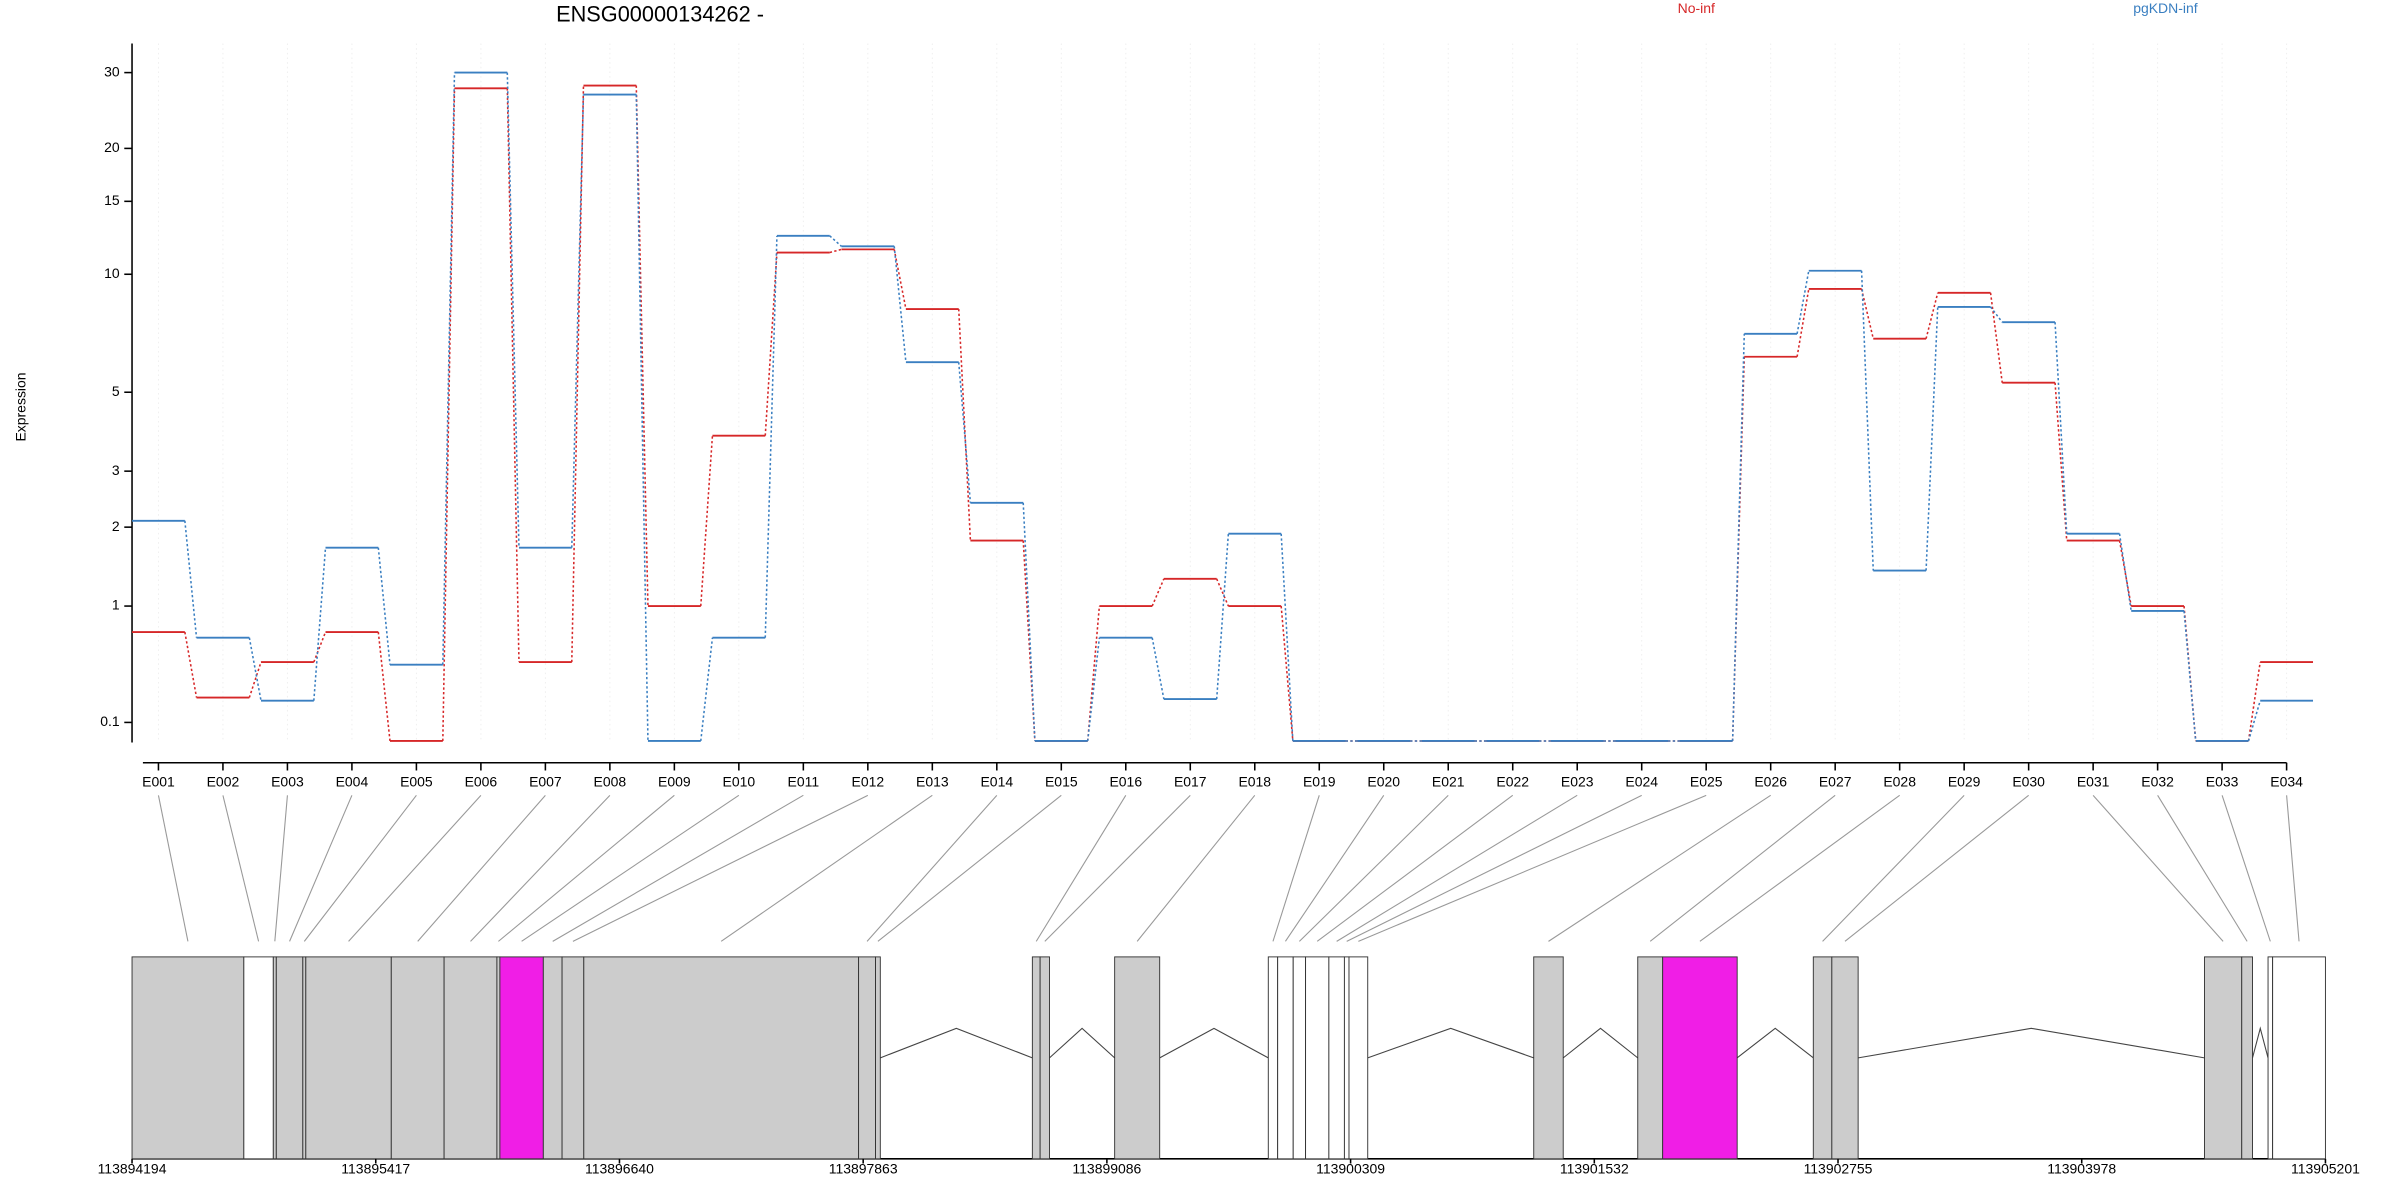 This screenshot has width=2400, height=1200. What do you see at coordinates (1448, 782) in the screenshot?
I see `x-tick-label: E021` at bounding box center [1448, 782].